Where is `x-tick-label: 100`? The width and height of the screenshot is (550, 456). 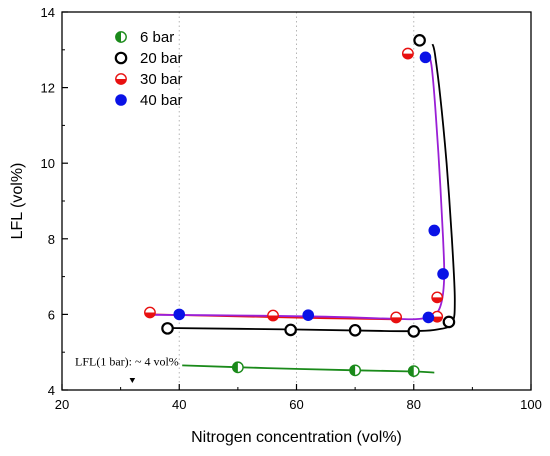 x-tick-label: 100 is located at coordinates (531, 404).